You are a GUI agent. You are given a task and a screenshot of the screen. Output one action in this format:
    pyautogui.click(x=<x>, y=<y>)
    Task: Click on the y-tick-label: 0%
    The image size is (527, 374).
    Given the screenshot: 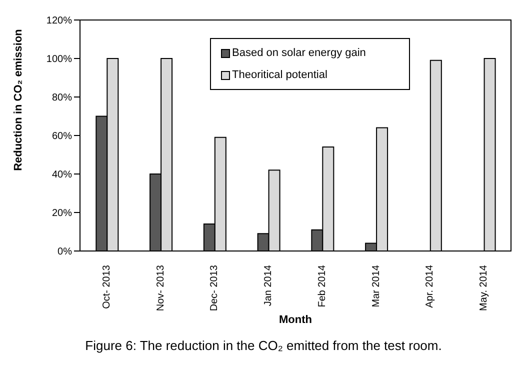 What is the action you would take?
    pyautogui.click(x=65, y=252)
    